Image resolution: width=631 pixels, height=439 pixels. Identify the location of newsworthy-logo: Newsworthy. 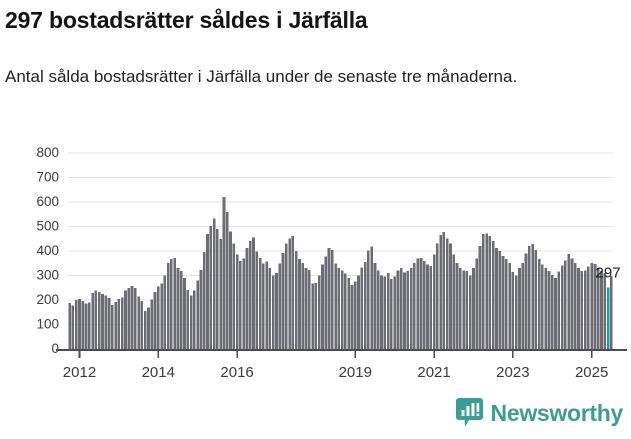
(539, 413).